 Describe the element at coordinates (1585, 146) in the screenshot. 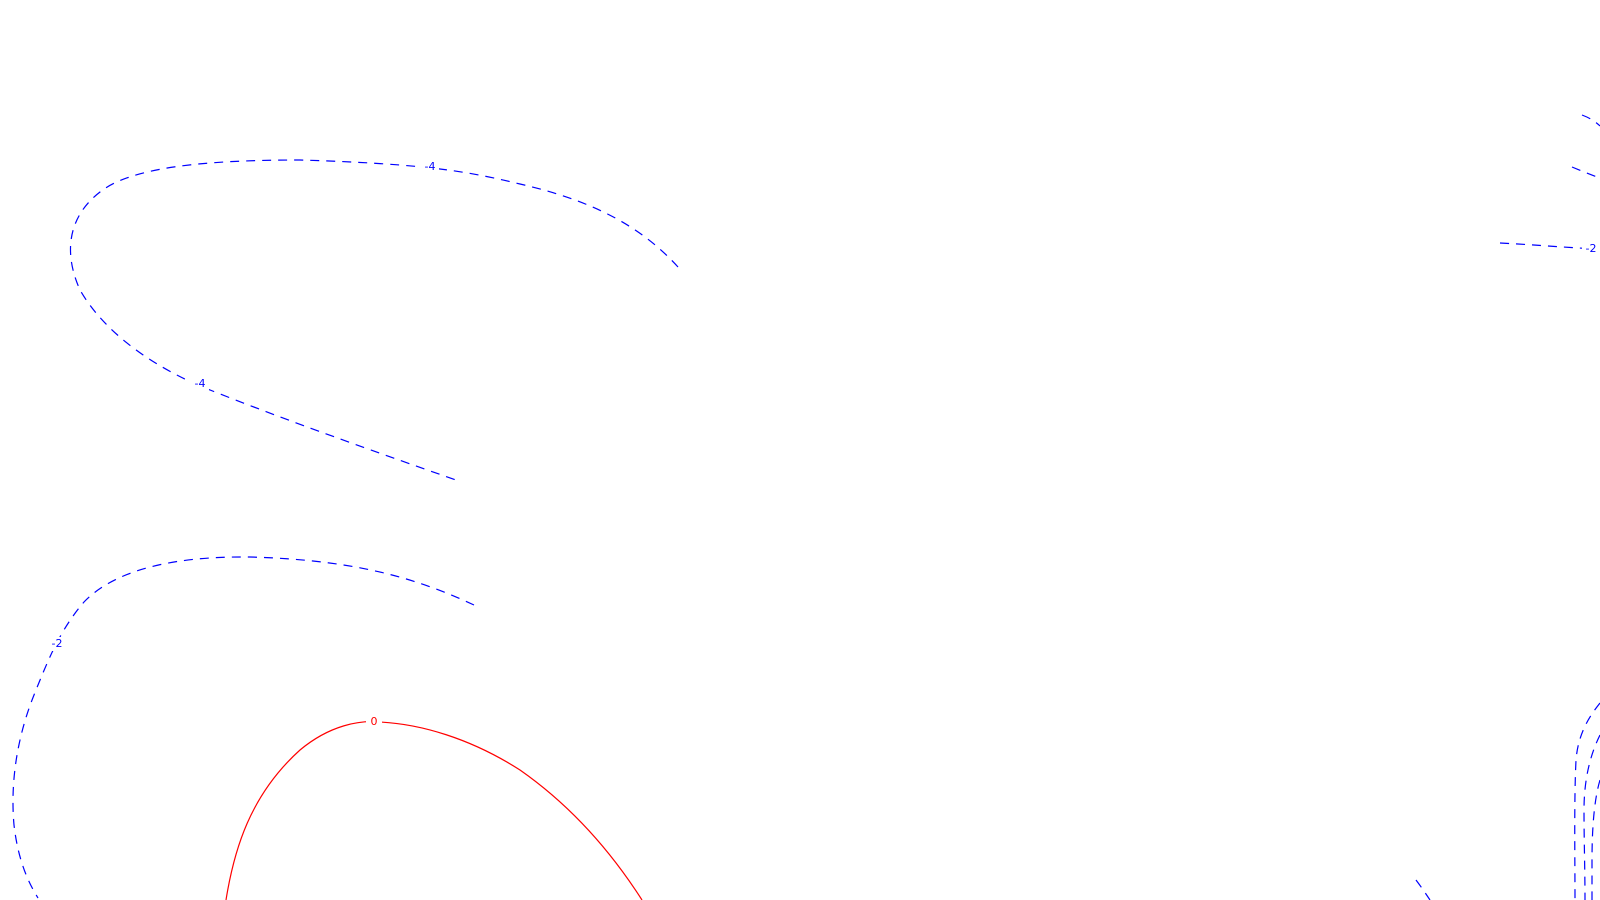

I see `contour-neg-upper-right-edge` at that location.